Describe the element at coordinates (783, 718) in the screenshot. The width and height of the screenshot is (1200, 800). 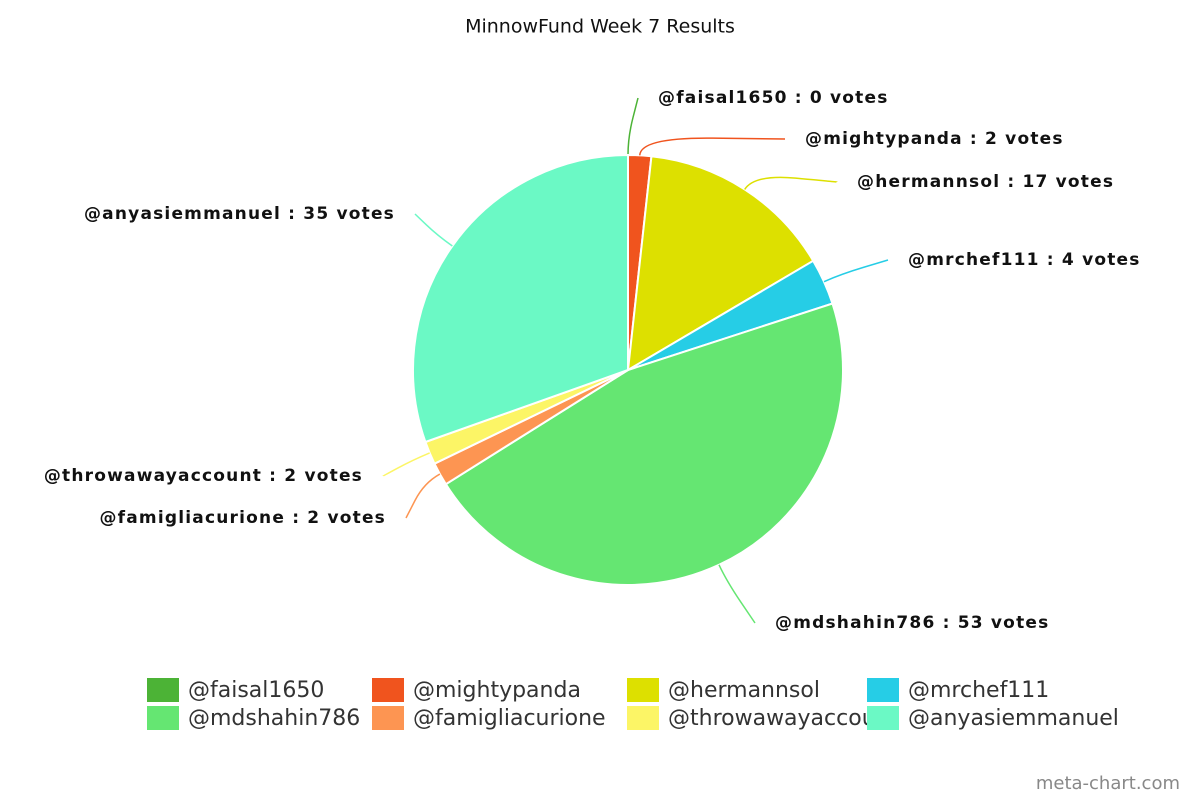
I see `legend-label: @throwawayaccount` at that location.